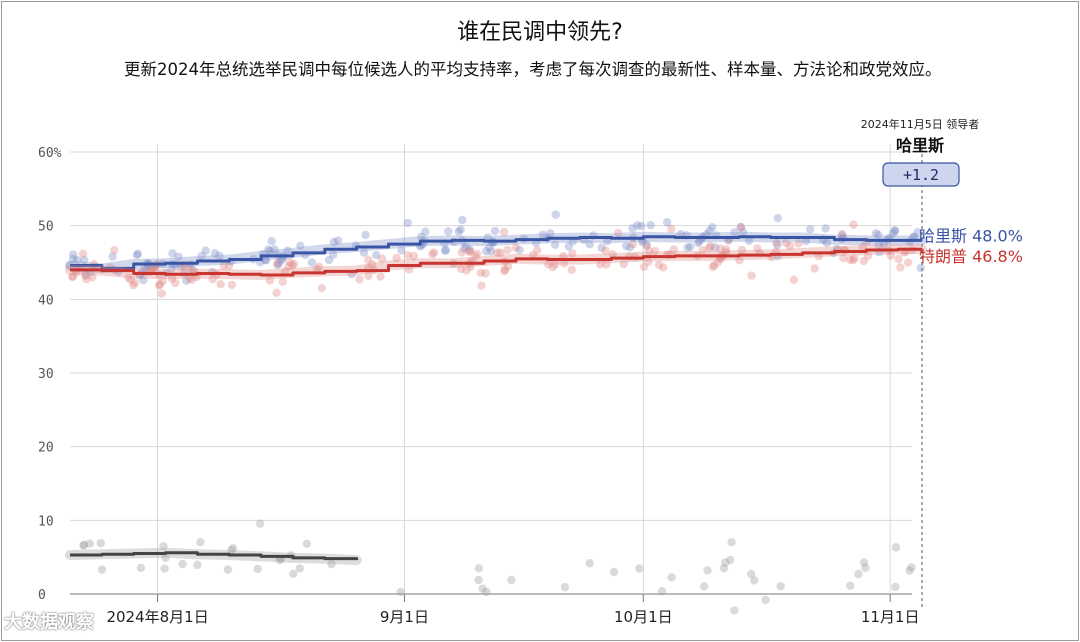  What do you see at coordinates (921, 175) in the screenshot?
I see `leader-margin: +1.2` at bounding box center [921, 175].